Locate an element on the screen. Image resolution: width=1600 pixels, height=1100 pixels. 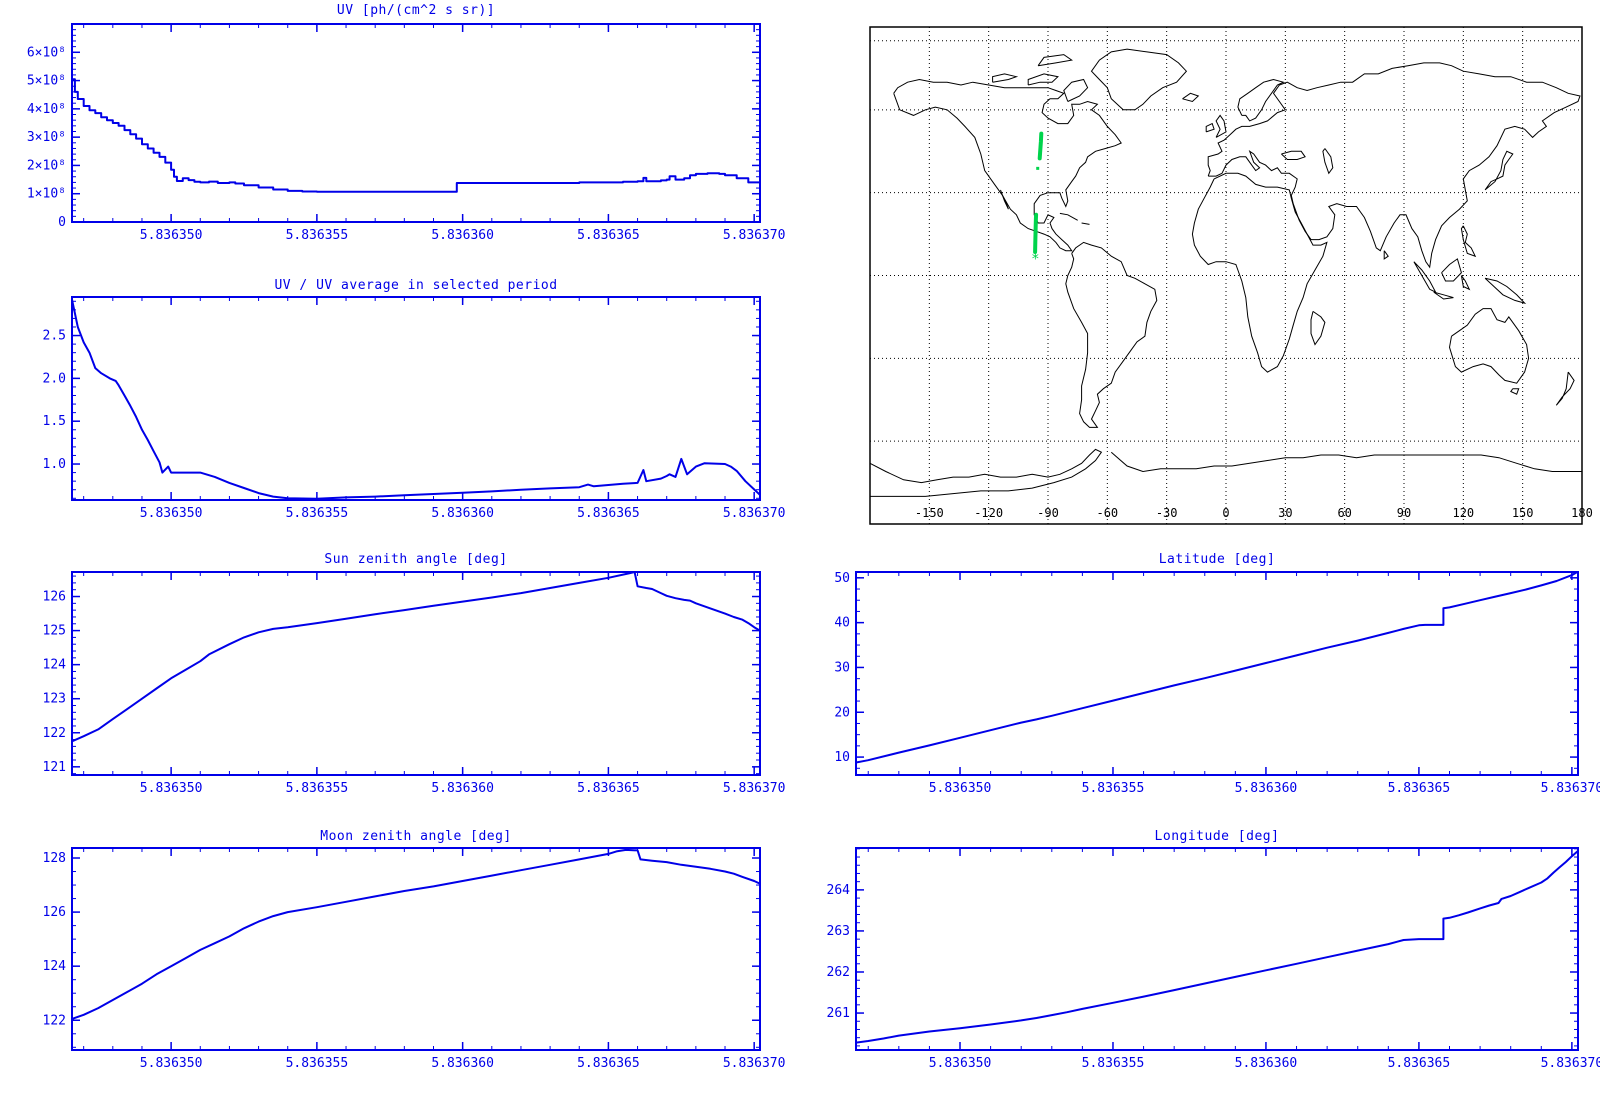
svg-text: -90 is located at coordinates (1048, 513).